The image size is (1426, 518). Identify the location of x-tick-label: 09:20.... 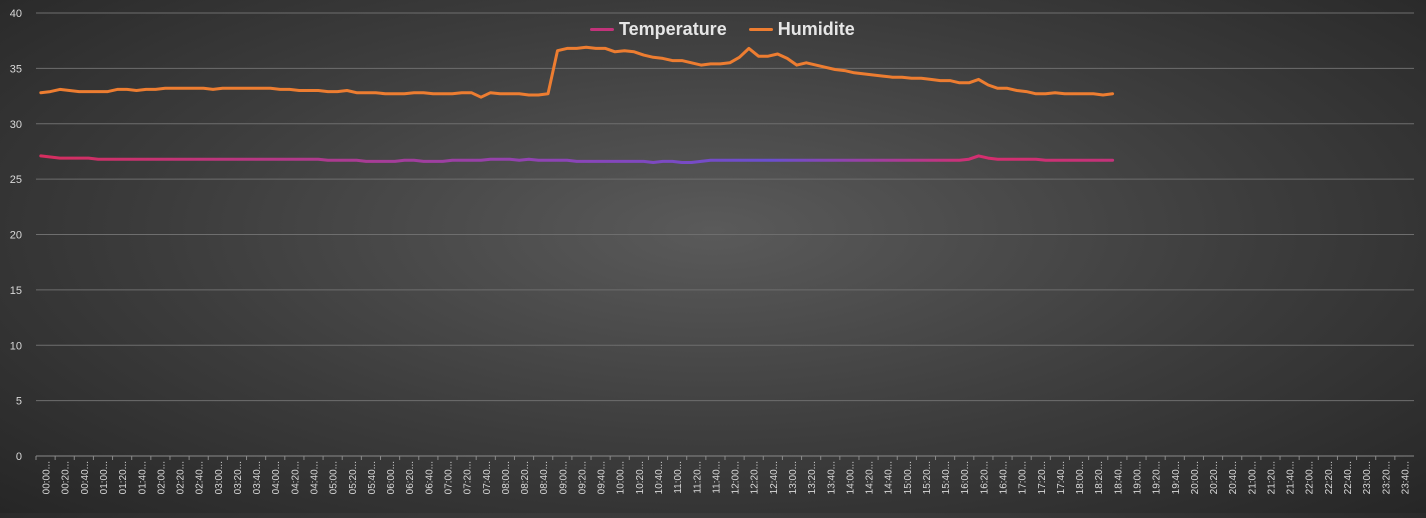
(582, 477).